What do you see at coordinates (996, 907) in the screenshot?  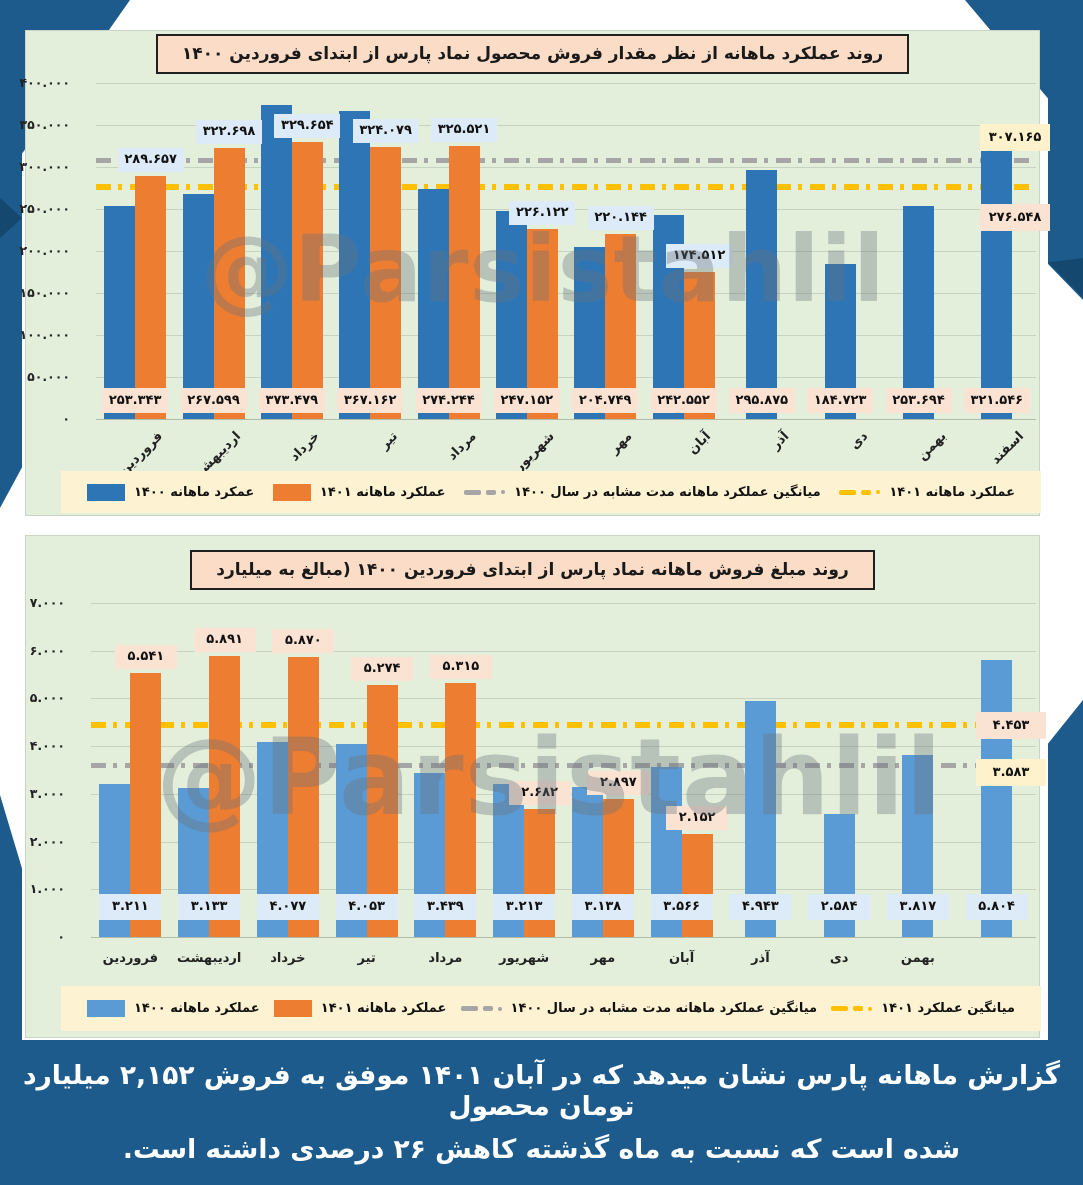 I see `bar-value-label-1400: ۵.۸۰۴` at bounding box center [996, 907].